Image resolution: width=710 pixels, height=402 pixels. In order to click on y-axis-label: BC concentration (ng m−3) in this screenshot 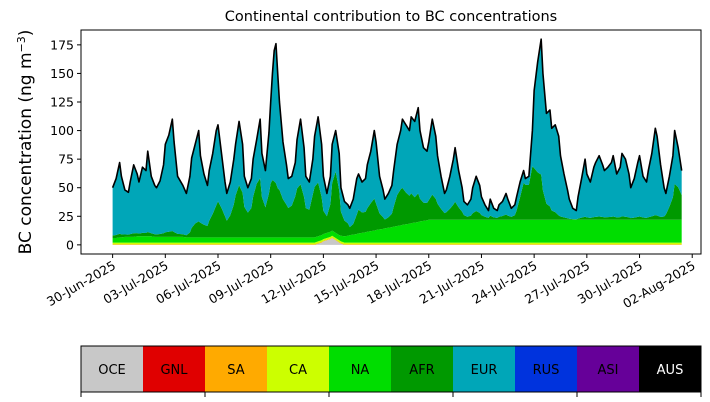, I will do `click(26, 142)`.